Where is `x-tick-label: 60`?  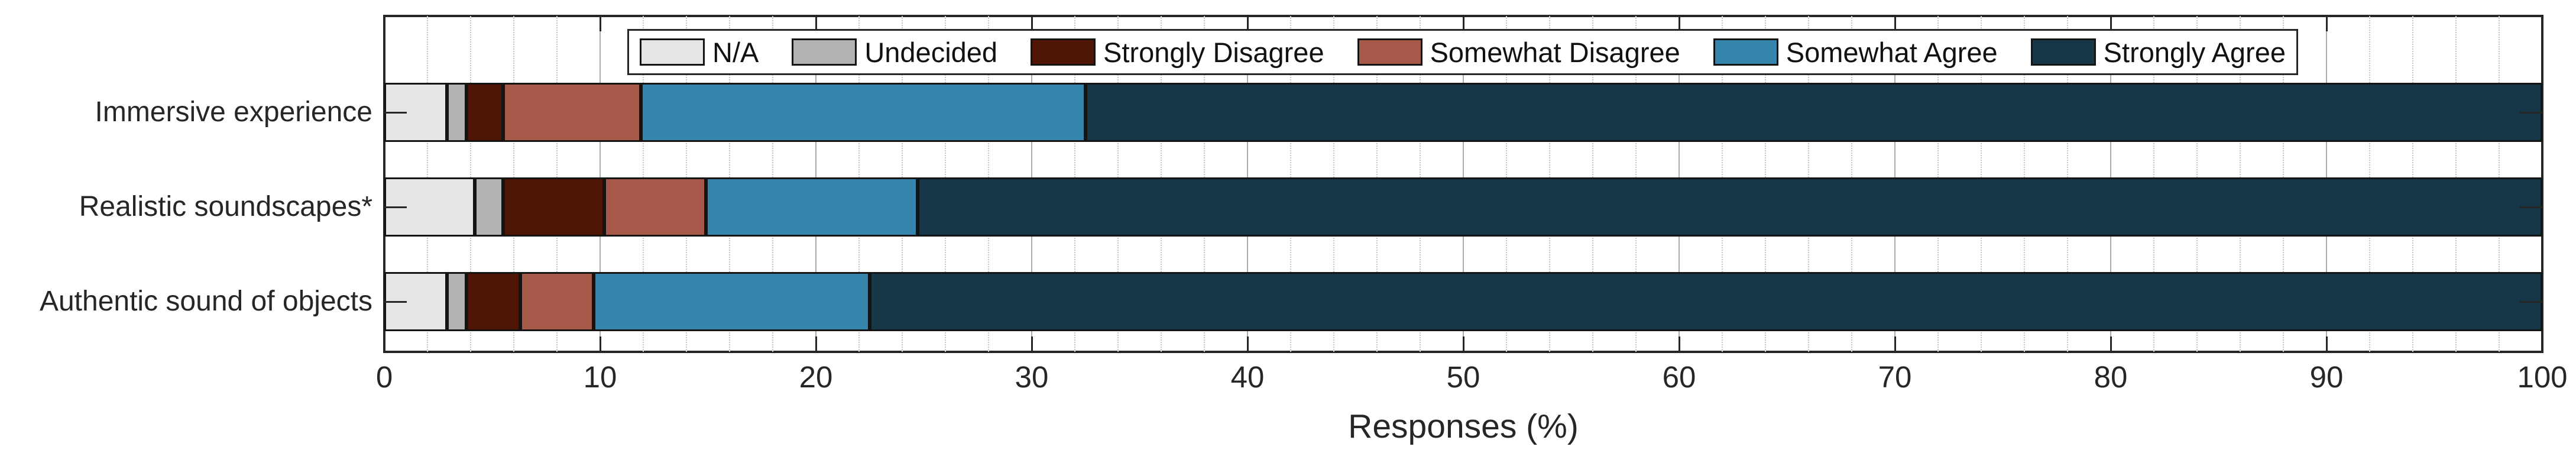
x-tick-label: 60 is located at coordinates (1679, 377).